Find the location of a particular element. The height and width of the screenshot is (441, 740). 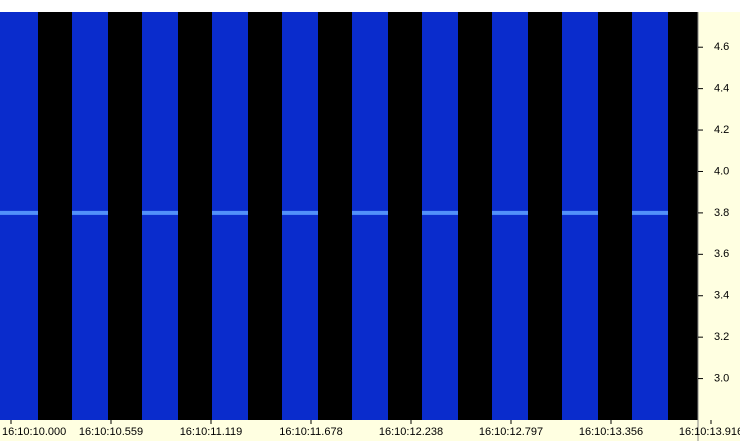

x-tick-label: 16:10:13.916 is located at coordinates (709, 432).